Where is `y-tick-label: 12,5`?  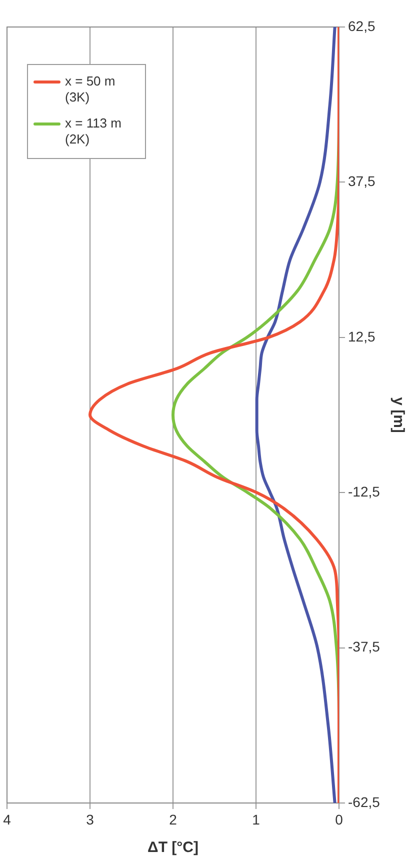 y-tick-label: 12,5 is located at coordinates (362, 336).